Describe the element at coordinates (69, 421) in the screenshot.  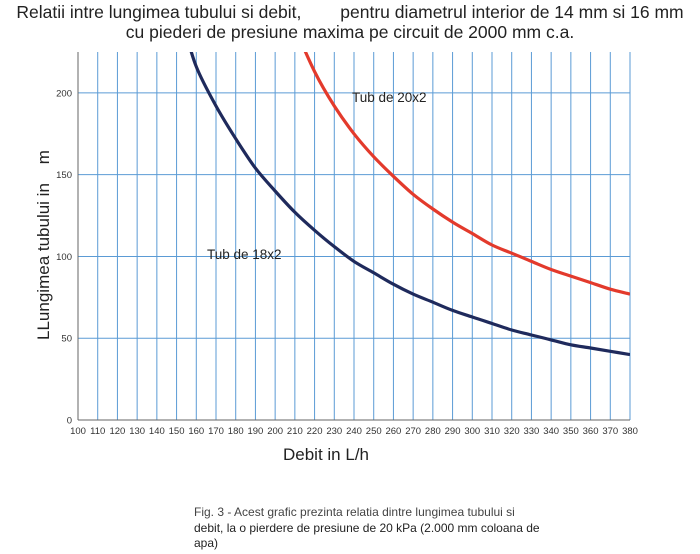
I see `y-tick-label: 0` at that location.